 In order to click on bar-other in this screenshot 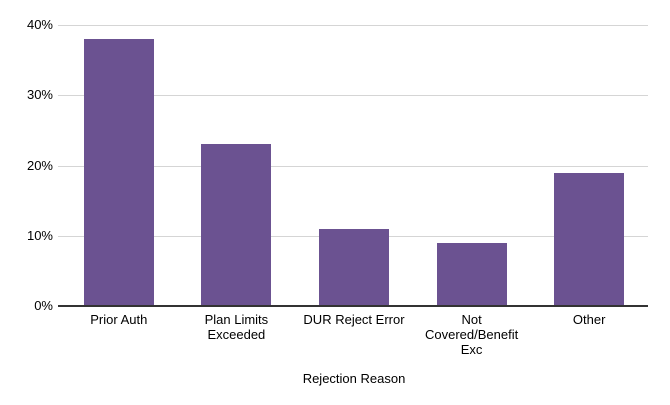, I will do `click(589, 239)`.